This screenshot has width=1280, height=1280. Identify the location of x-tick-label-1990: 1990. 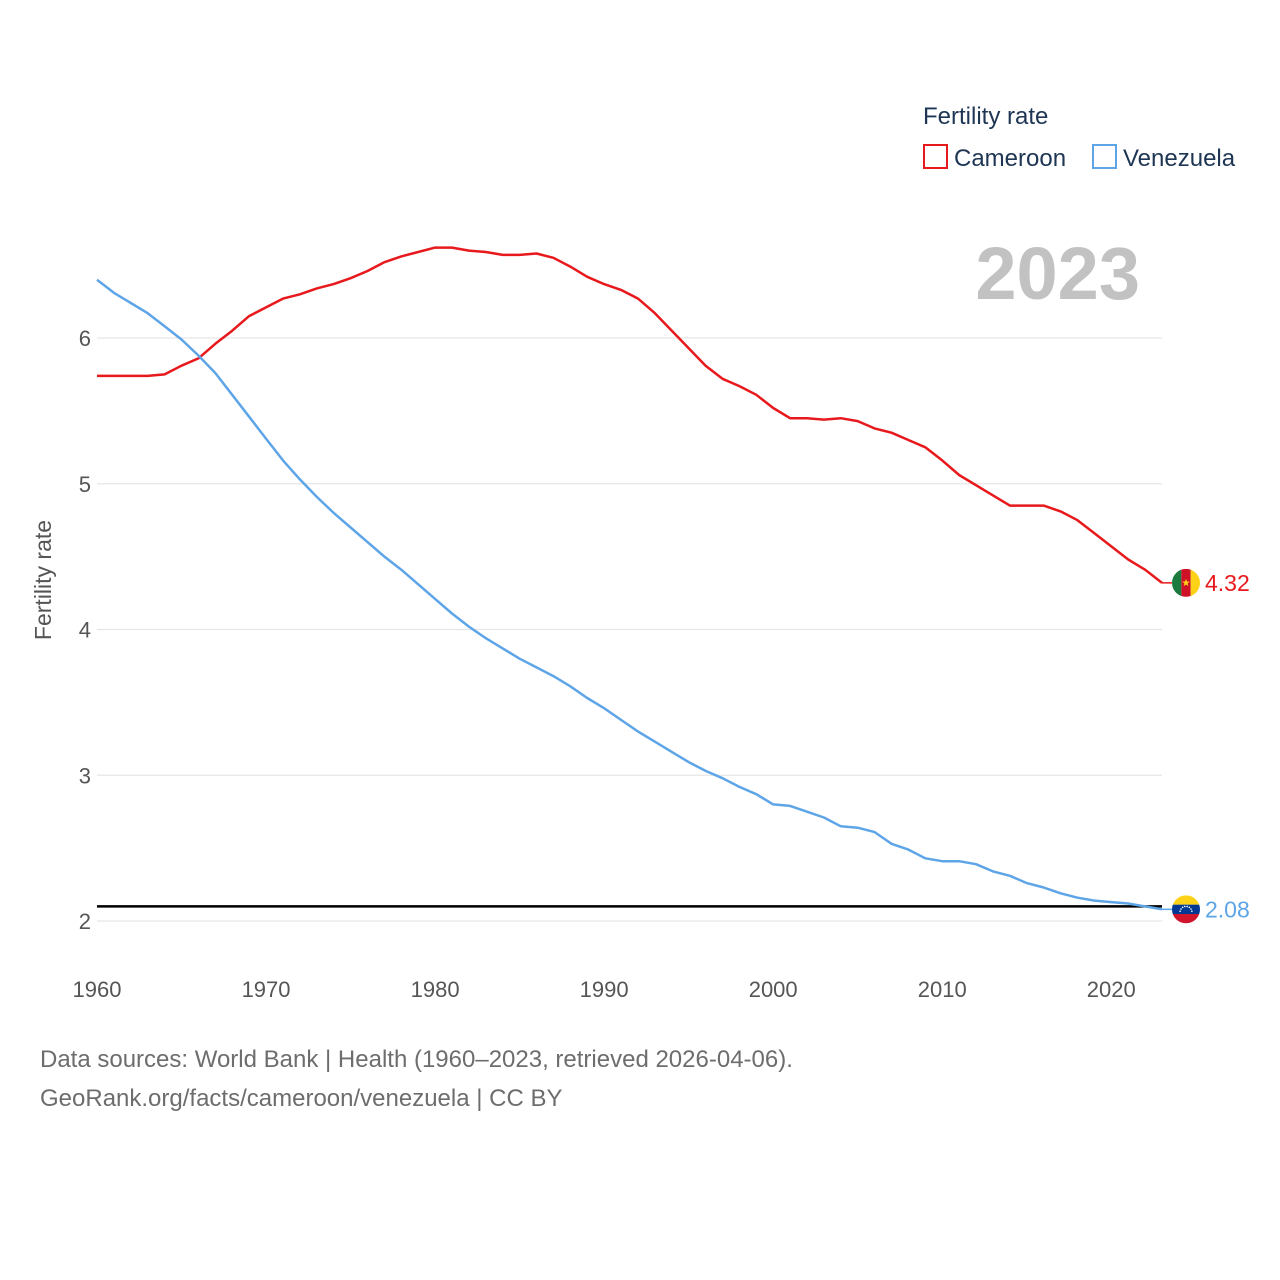
(604, 989).